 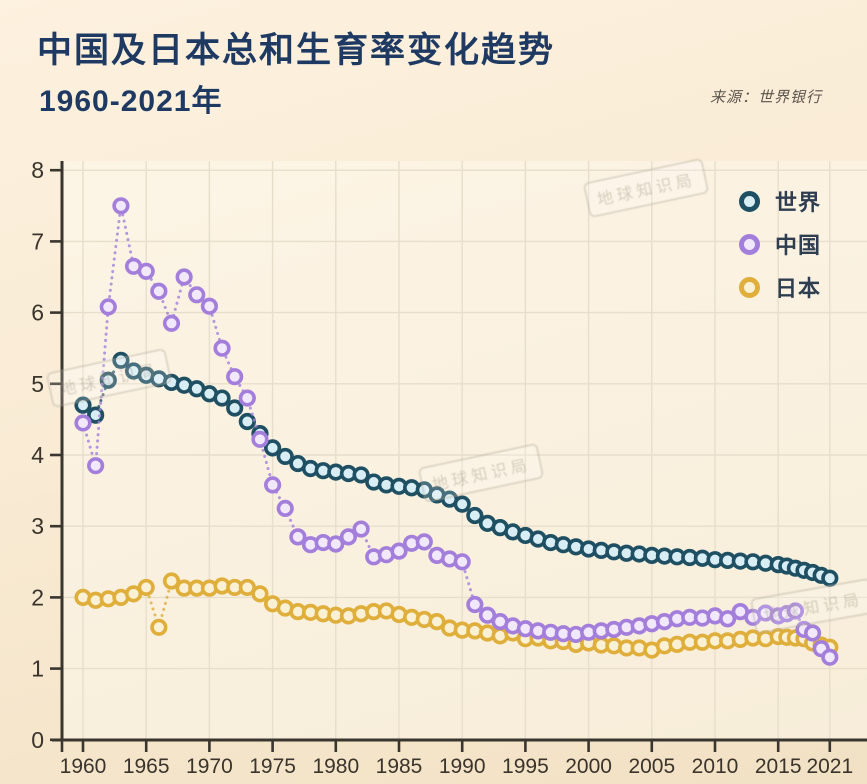 What do you see at coordinates (588, 766) in the screenshot?
I see `x-tick-label: 2000` at bounding box center [588, 766].